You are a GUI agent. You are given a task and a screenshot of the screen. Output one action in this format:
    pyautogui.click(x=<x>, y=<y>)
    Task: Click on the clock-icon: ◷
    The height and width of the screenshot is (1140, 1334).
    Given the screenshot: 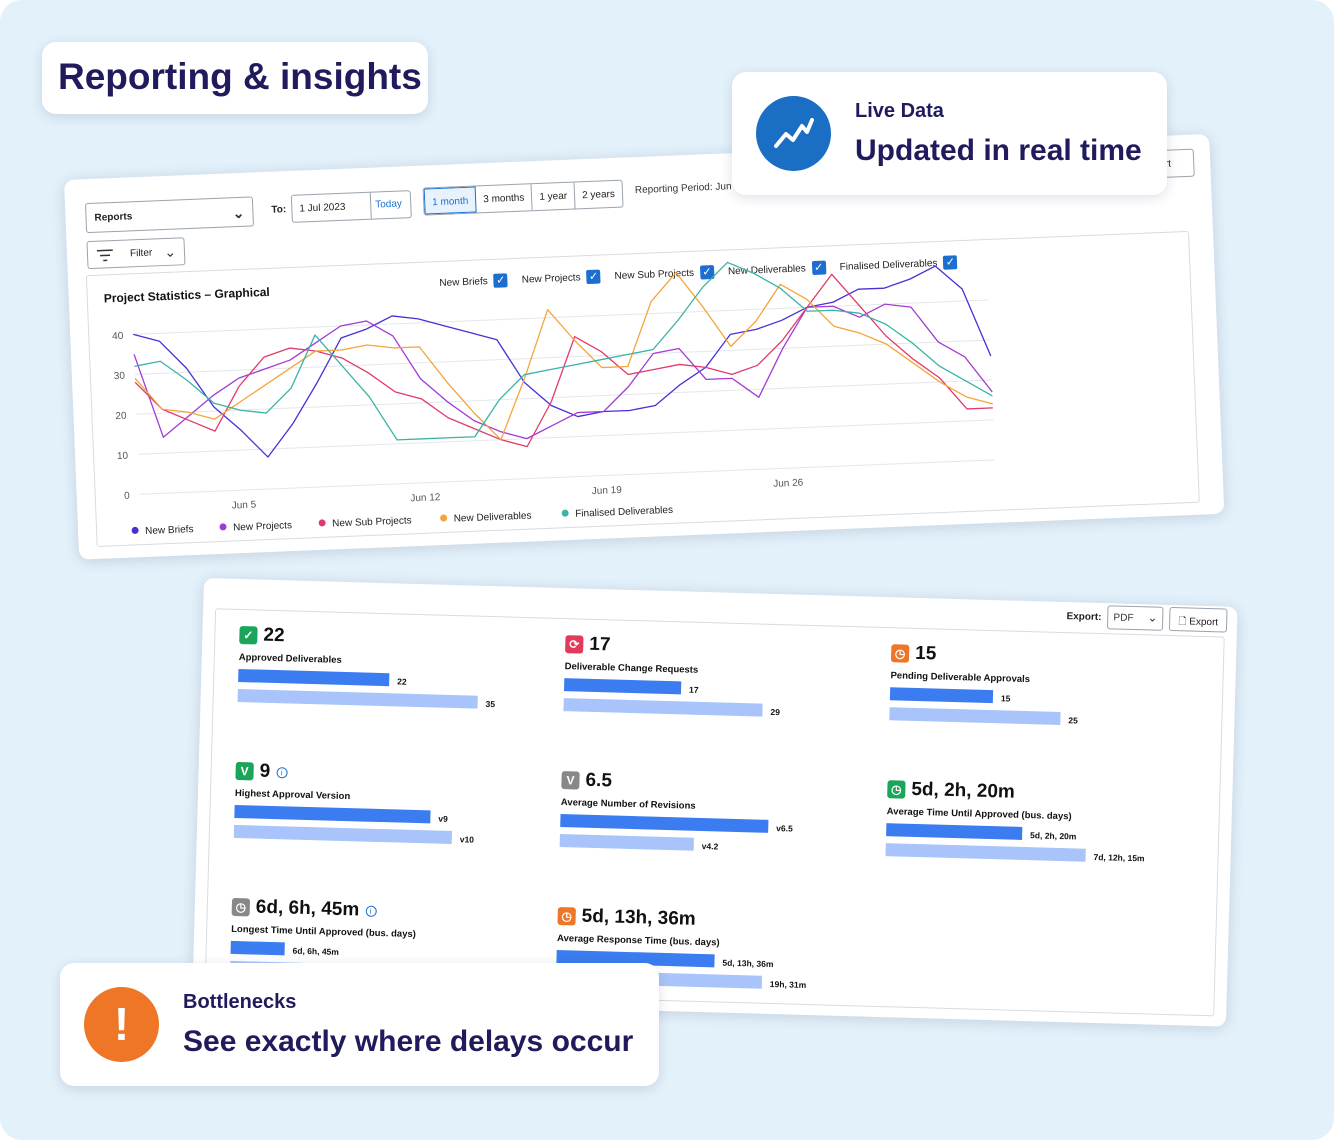 What is the action you would take?
    pyautogui.click(x=241, y=907)
    